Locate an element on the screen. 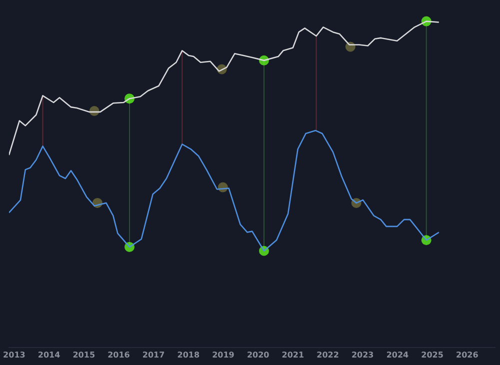 The height and width of the screenshot is (365, 500). x-tick-label: 2023 is located at coordinates (362, 355).